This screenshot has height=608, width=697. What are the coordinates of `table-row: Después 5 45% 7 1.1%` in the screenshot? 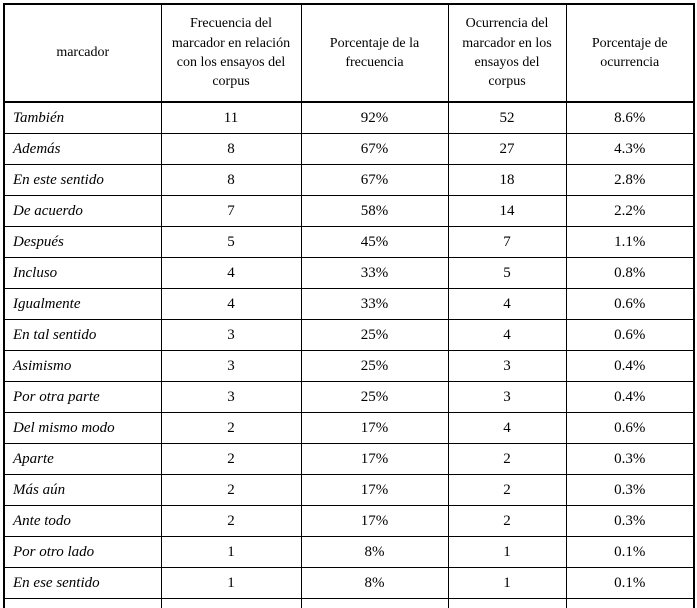 It's located at (349, 242).